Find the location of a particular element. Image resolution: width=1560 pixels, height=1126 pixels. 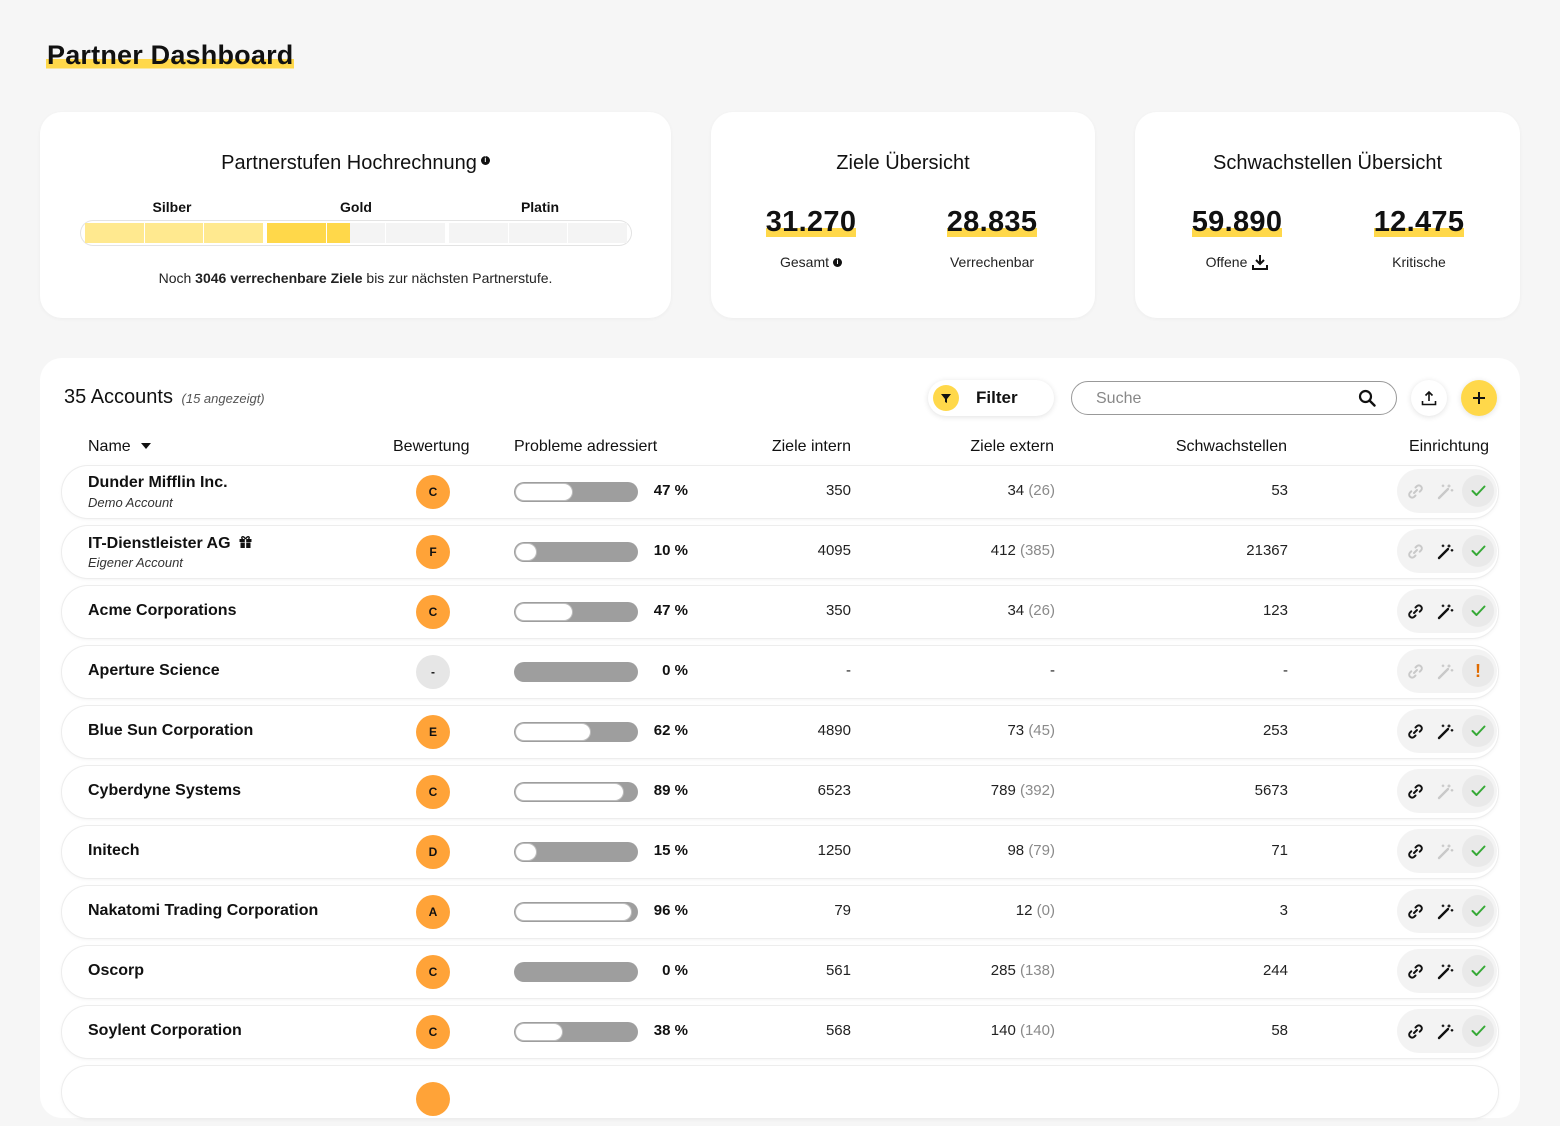

rating-badge: C is located at coordinates (433, 492).